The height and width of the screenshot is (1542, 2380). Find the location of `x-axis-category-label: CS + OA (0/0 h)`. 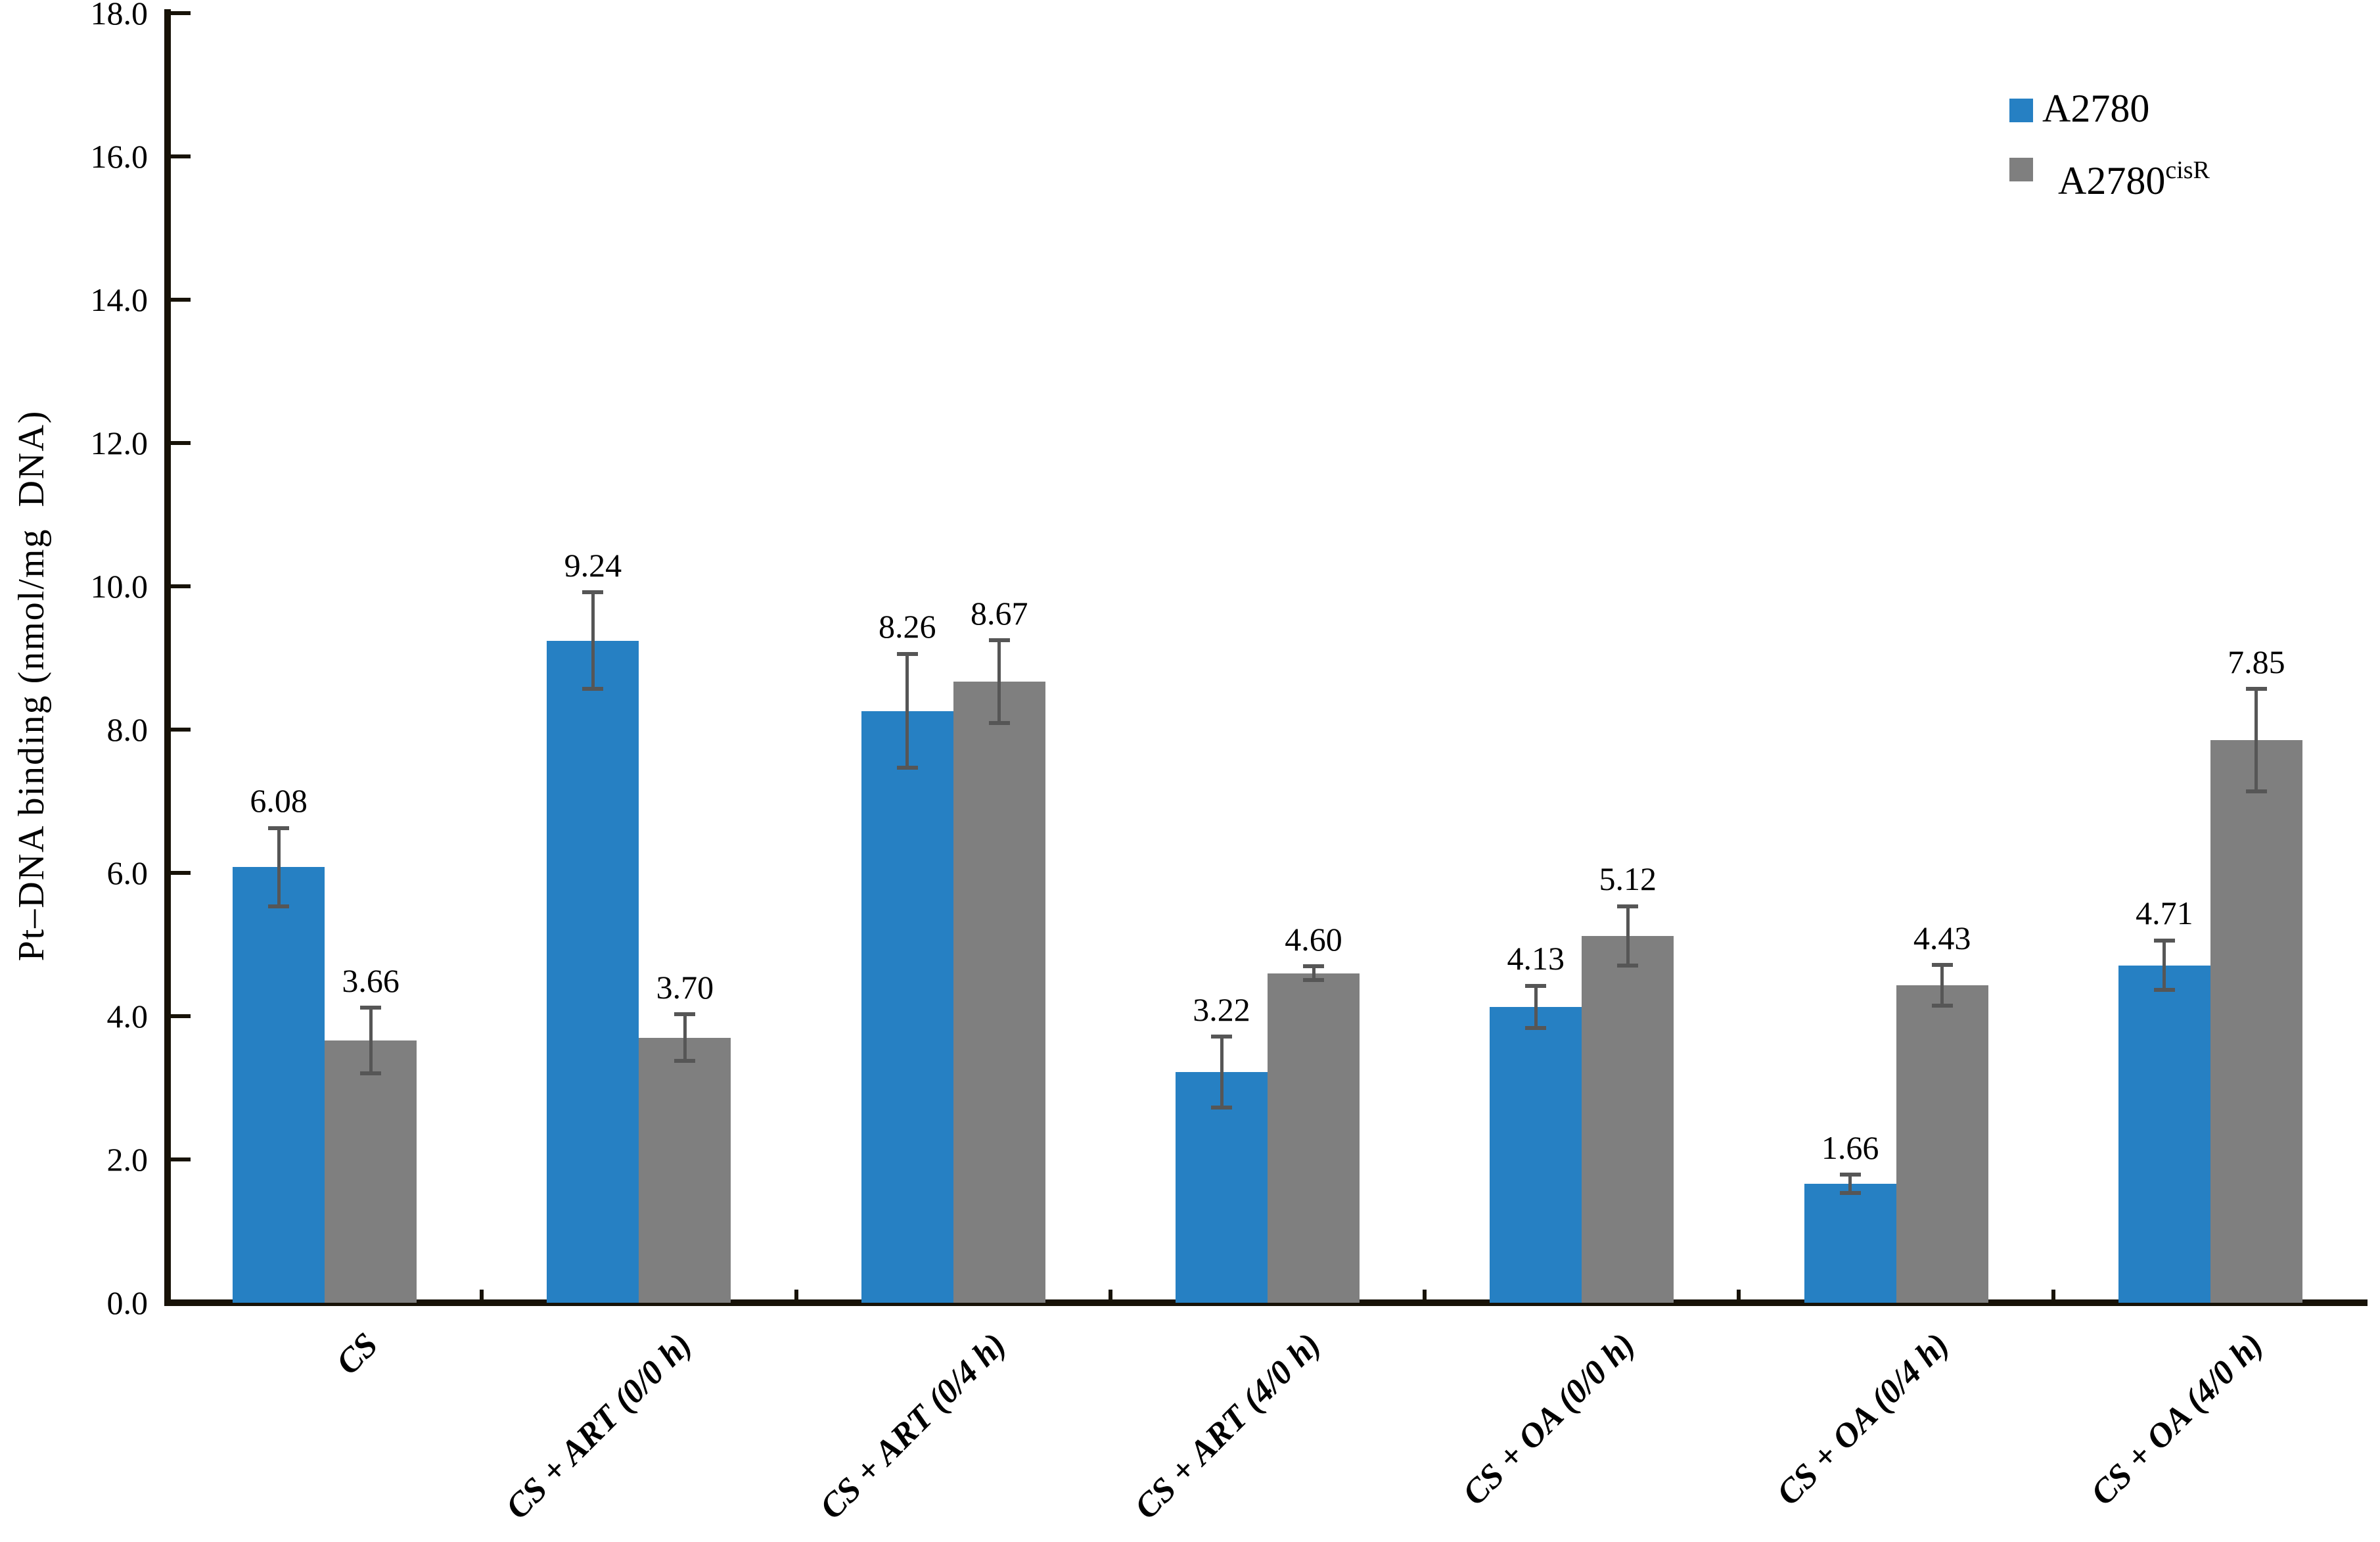

x-axis-category-label: CS + OA (0/0 h) is located at coordinates (1548, 1419).